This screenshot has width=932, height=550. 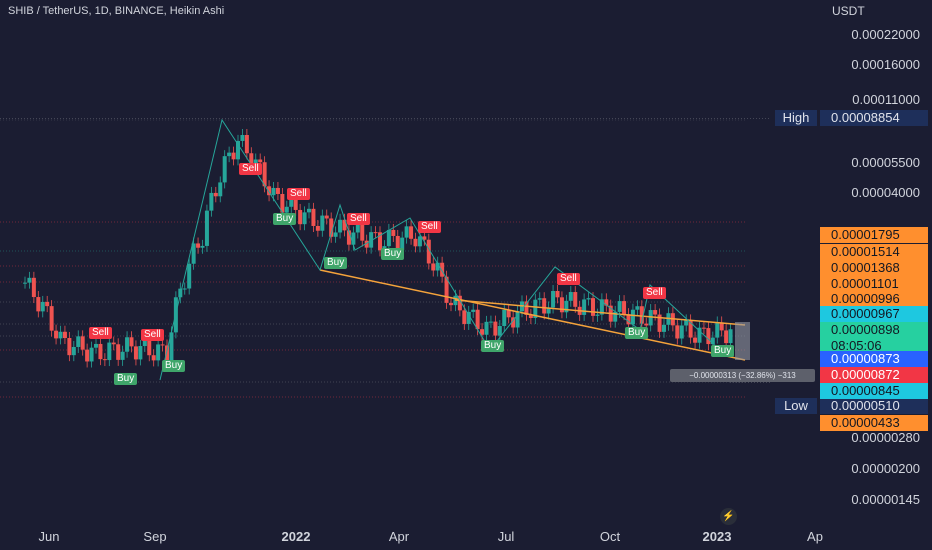 I want to click on time-axis-label: Jul, so click(x=506, y=536).